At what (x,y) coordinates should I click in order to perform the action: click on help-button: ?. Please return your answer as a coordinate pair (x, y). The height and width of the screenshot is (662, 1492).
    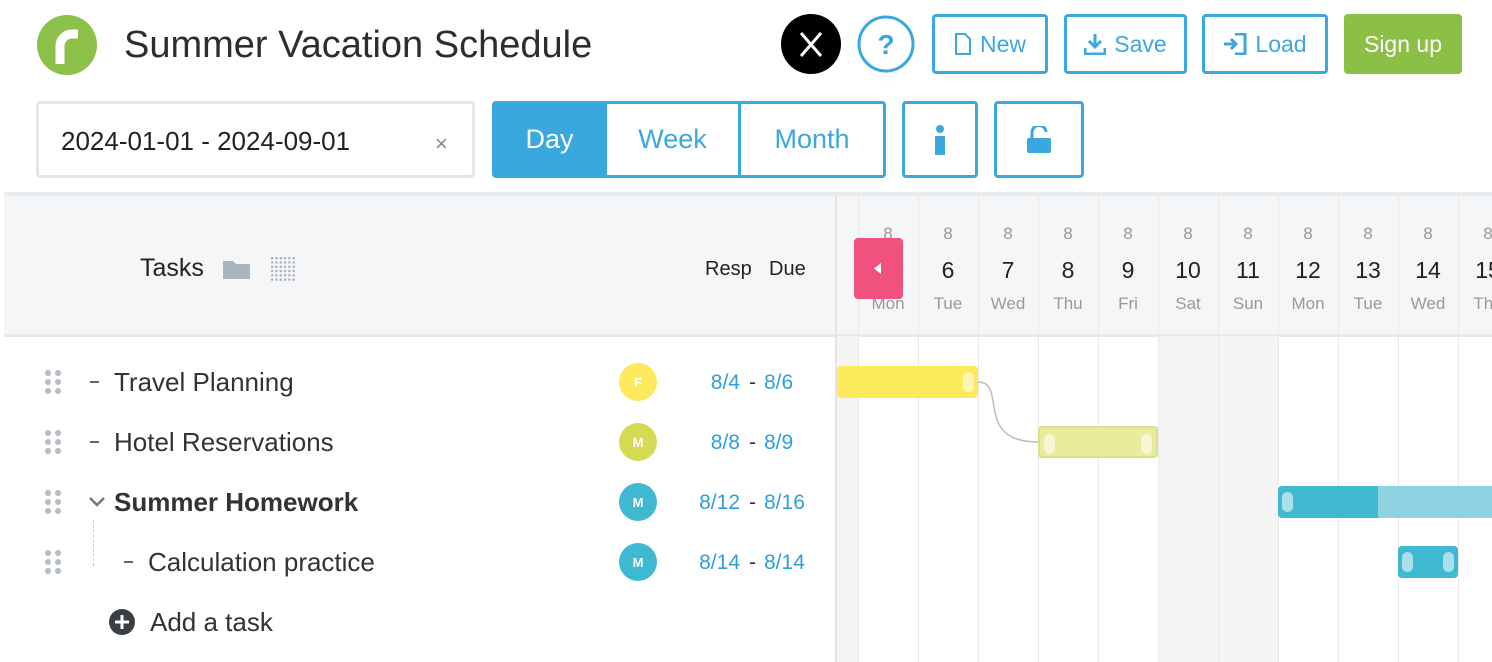
    Looking at the image, I should click on (887, 45).